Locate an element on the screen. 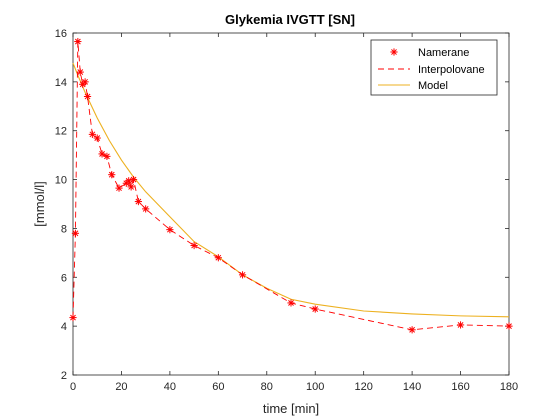 This screenshot has width=560, height=420. x-tick-label: 120 is located at coordinates (363, 387).